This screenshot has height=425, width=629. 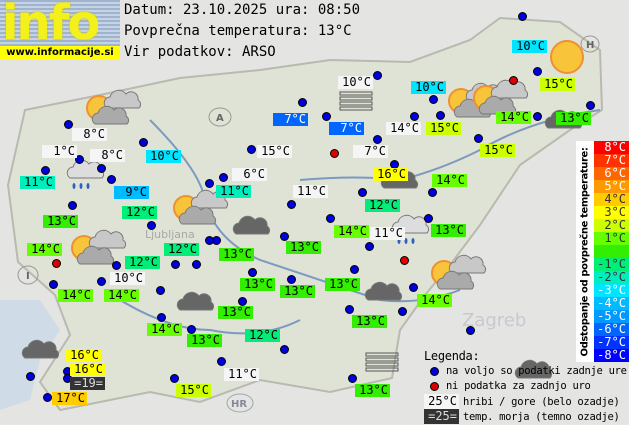 I want to click on scale-row: -5°C, so click(x=611, y=316).